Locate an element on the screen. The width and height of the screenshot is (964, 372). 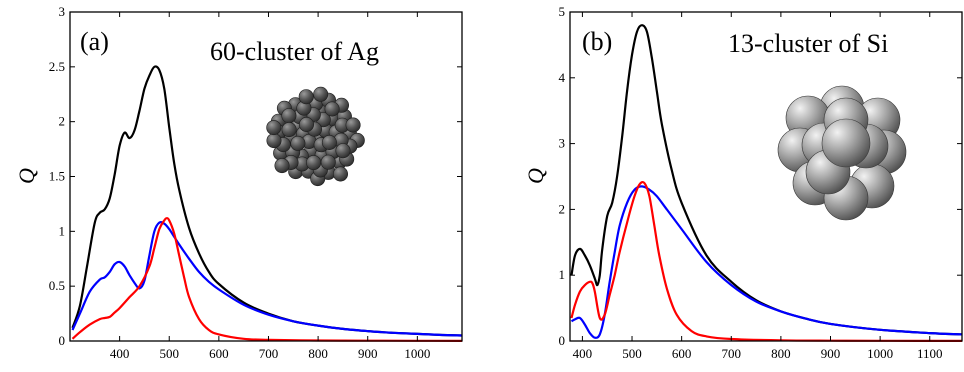
panel-b-x-tick-label: 1100 is located at coordinates (930, 353).